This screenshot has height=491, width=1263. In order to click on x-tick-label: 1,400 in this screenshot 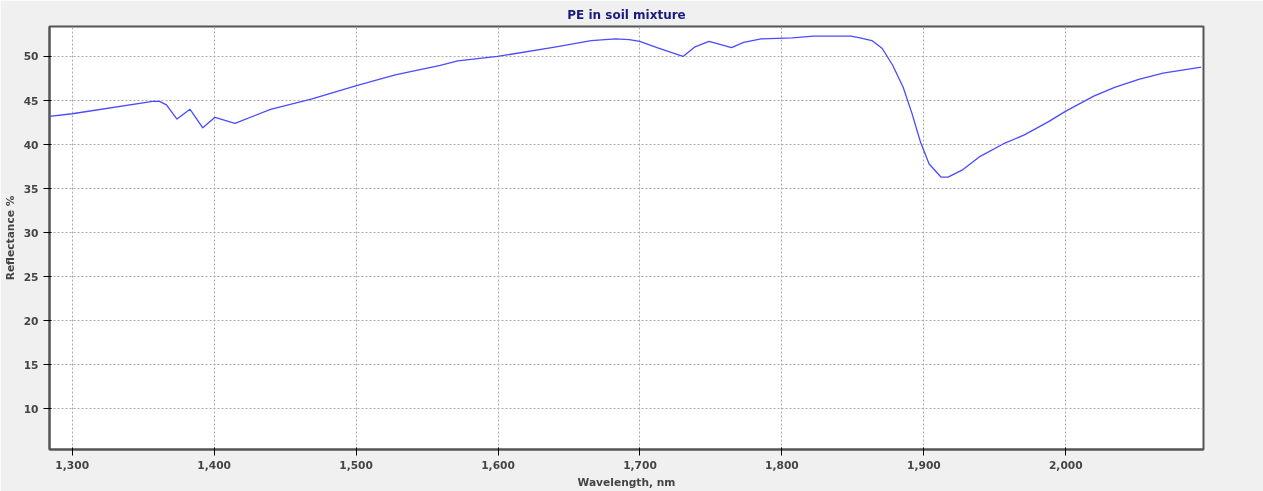, I will do `click(214, 465)`.